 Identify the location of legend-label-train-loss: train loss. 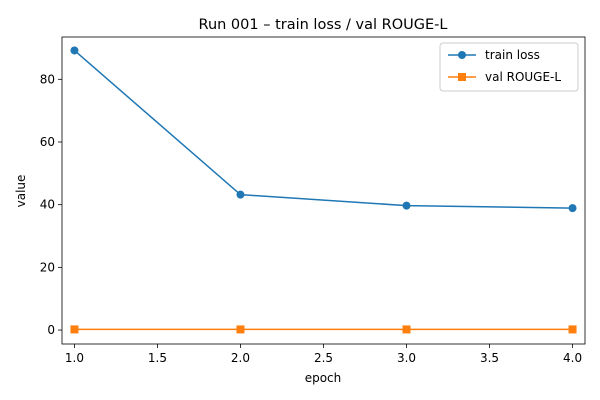
(512, 55).